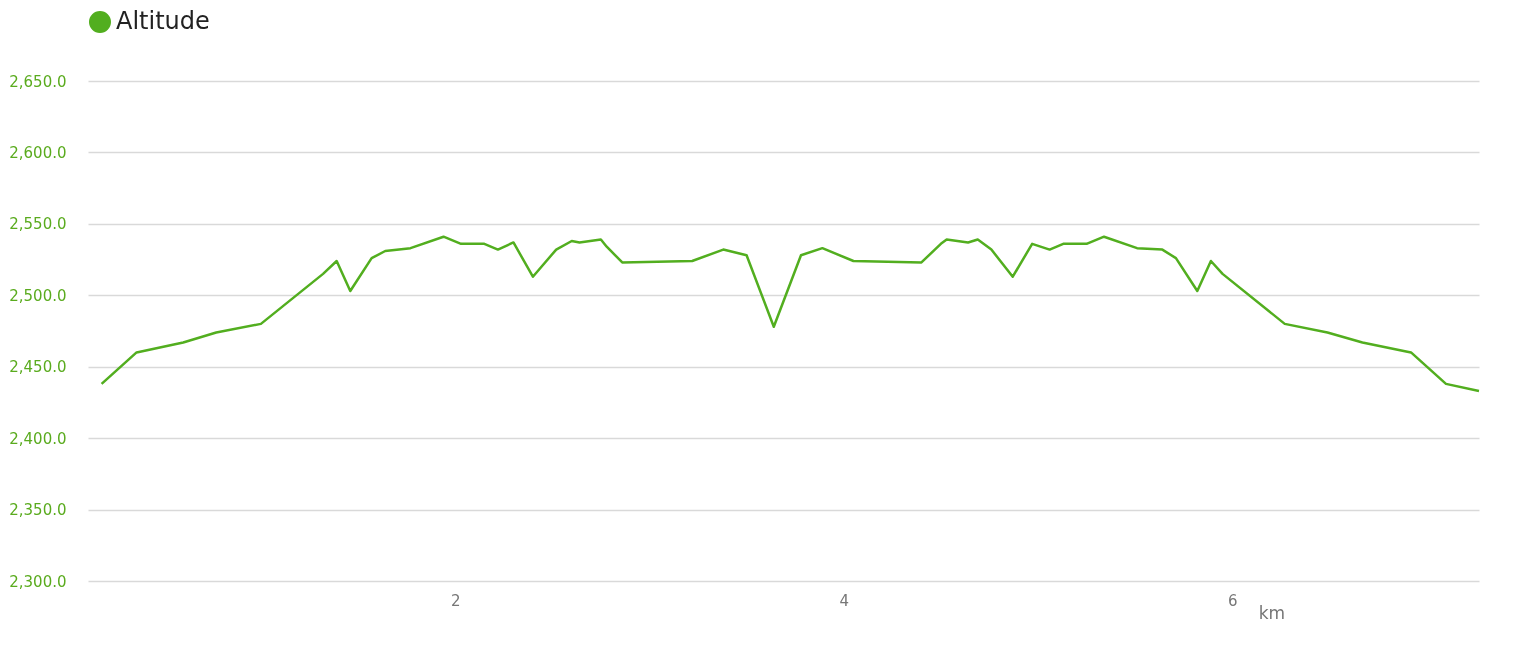 The height and width of the screenshot is (647, 1535). I want to click on y-tick-label: 2,650.0, so click(38, 81).